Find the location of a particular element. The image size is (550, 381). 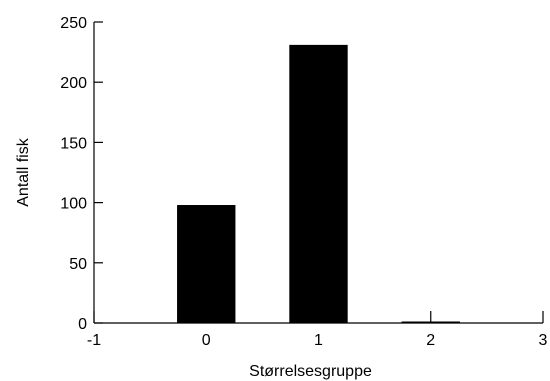

x-tick-label: -1 is located at coordinates (94, 340).